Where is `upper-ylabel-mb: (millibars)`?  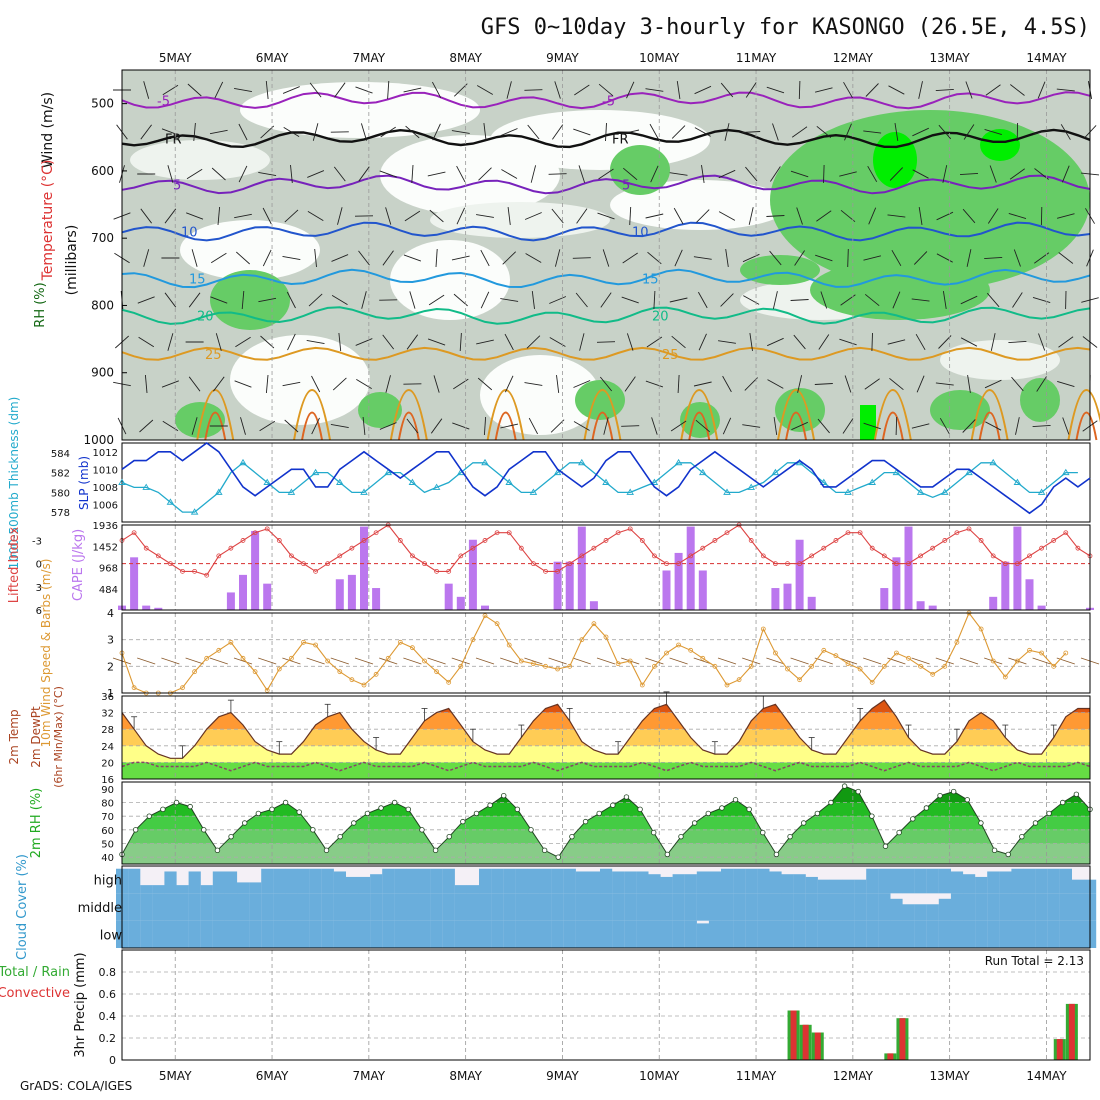
upper-ylabel-mb: (millibars) is located at coordinates (72, 260).